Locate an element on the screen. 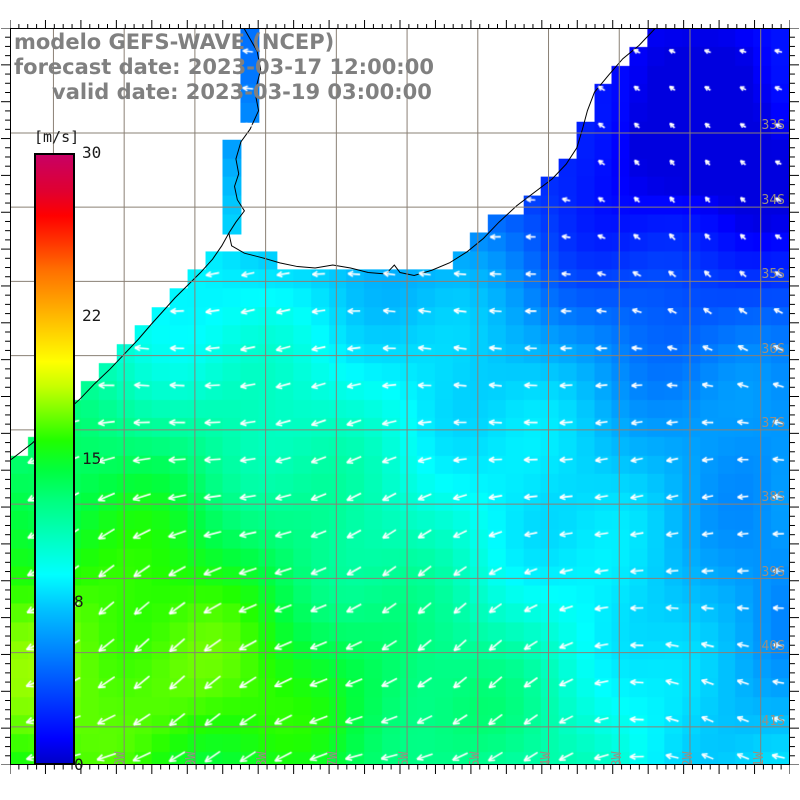 This screenshot has height=800, width=800. colorbar-legend: [m/s] 30 22 15 8 0 is located at coordinates (75, 451).